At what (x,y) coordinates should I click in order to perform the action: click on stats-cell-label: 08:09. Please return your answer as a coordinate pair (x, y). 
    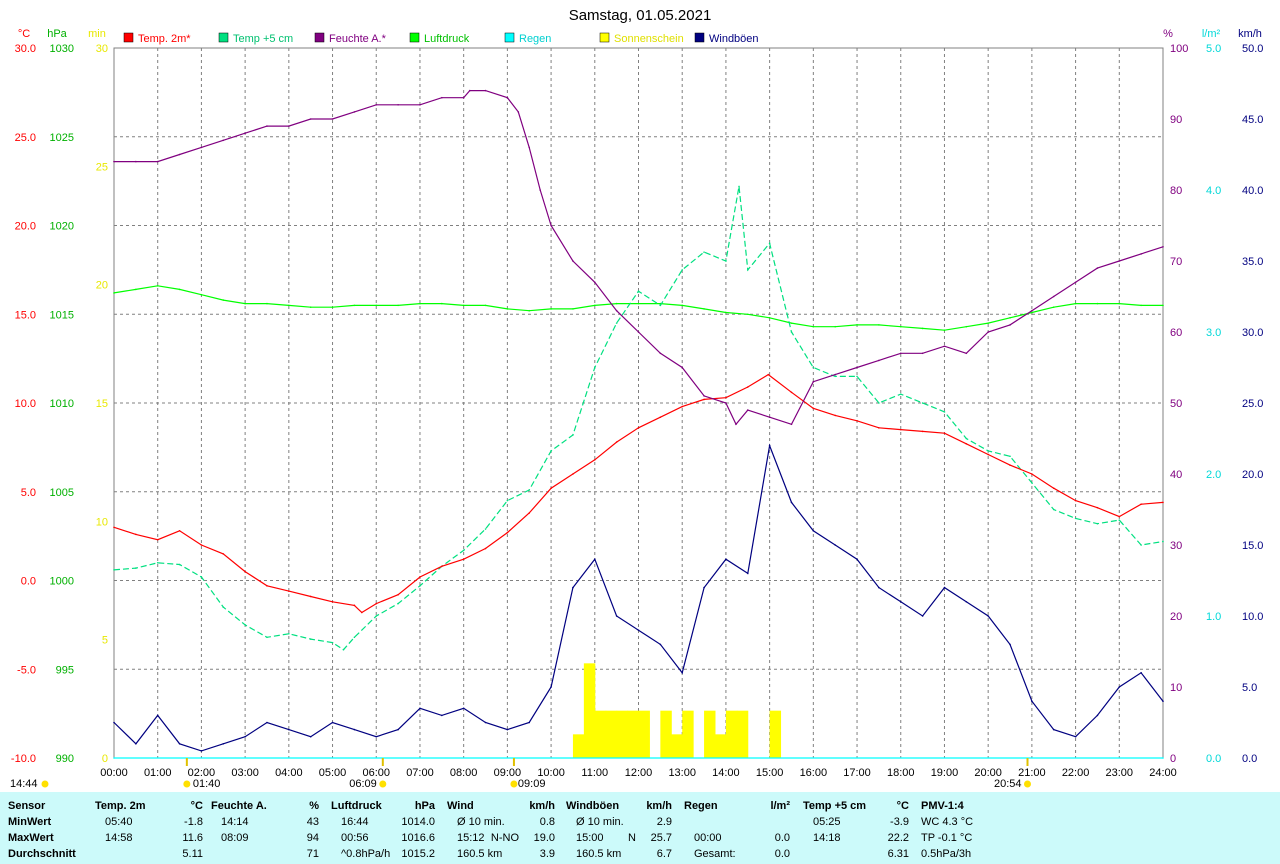
    Looking at the image, I should click on (235, 838).